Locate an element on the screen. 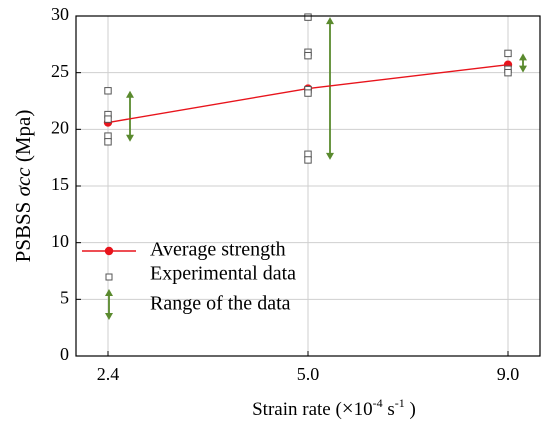 This screenshot has height=432, width=550. y-ticks: 0 5 10 15 20 25 30 is located at coordinates (66, 184).